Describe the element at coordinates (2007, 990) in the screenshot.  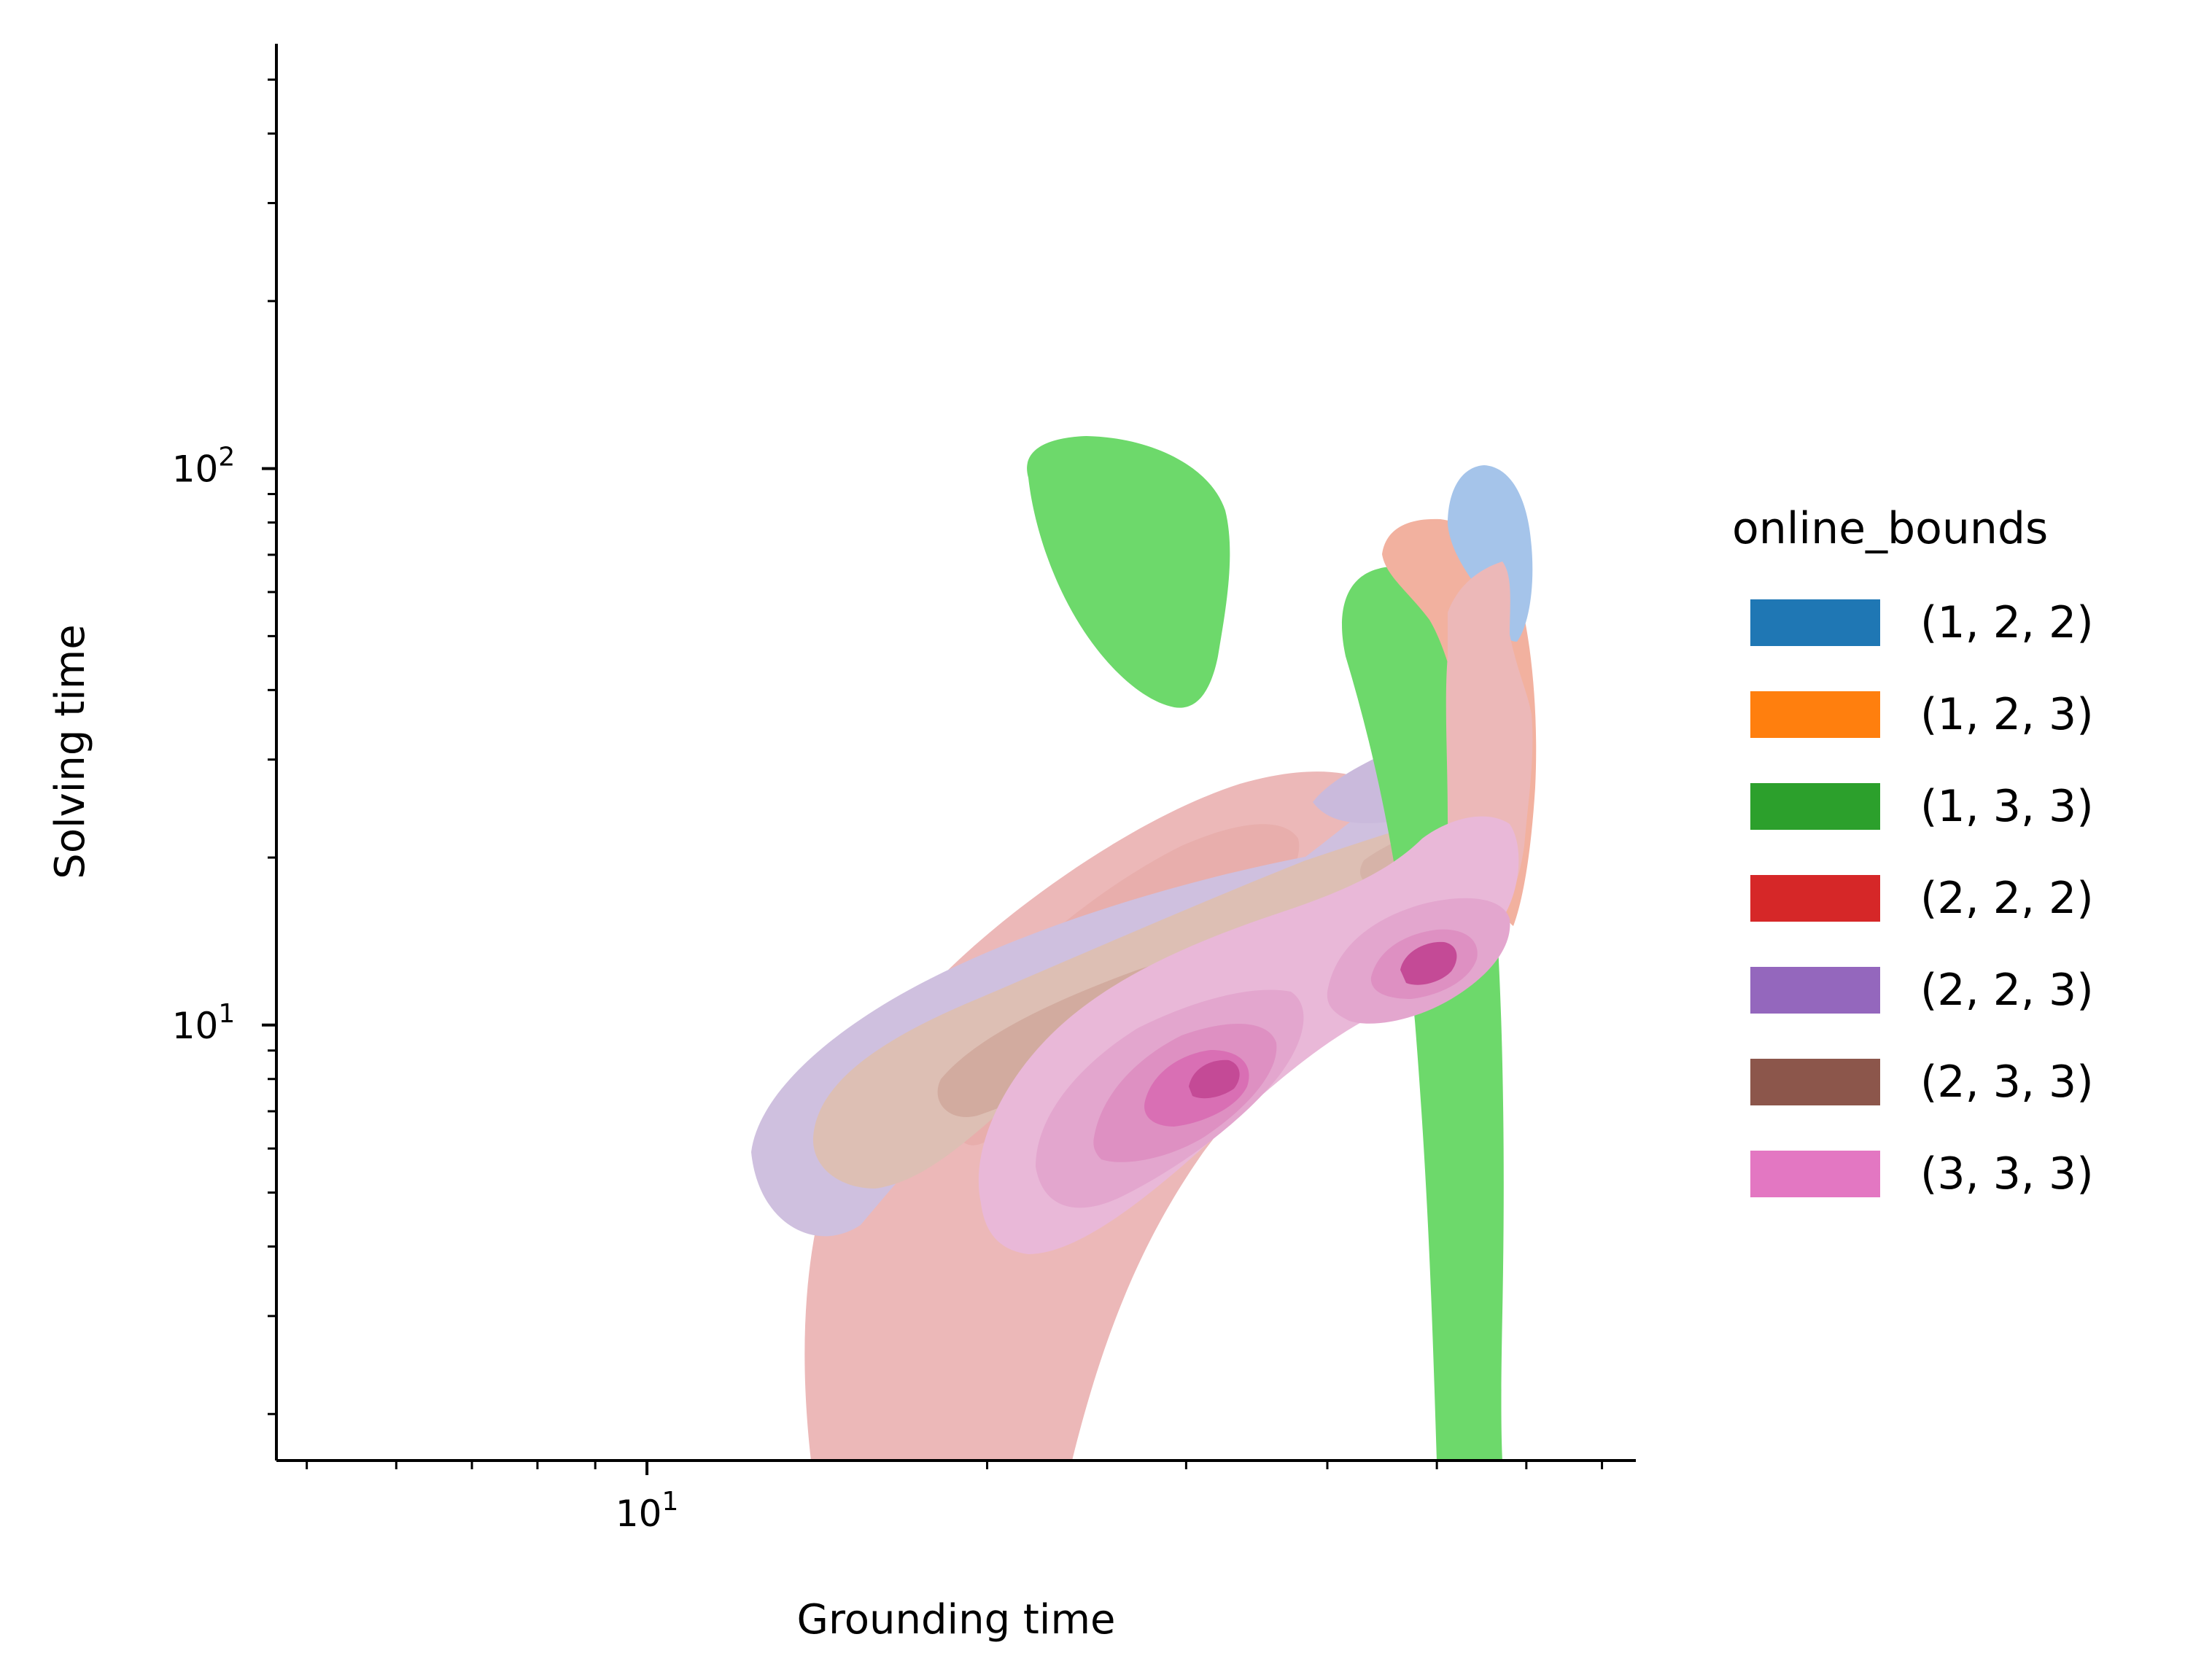
I see `legend-label: (2, 2, 3)` at that location.